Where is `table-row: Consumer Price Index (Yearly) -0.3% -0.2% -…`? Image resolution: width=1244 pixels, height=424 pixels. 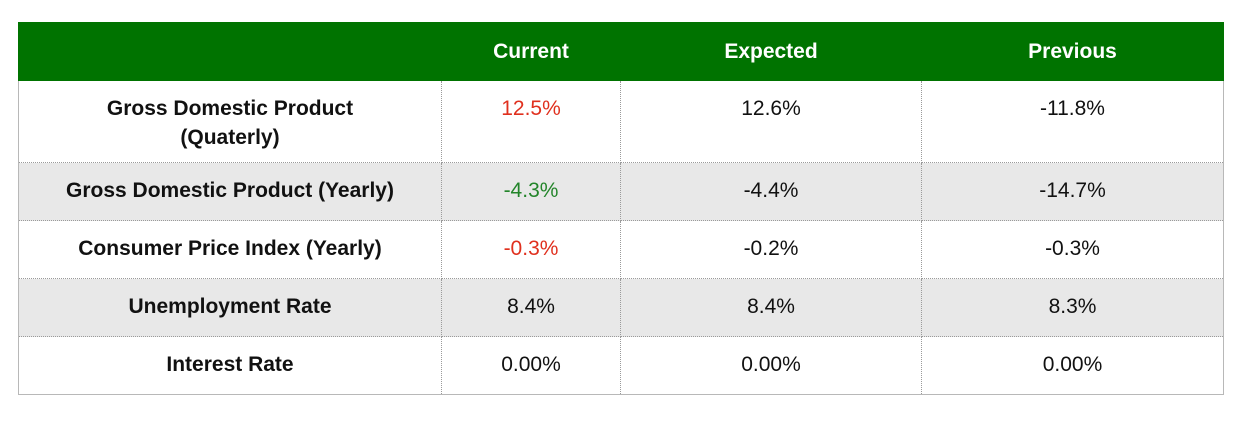
table-row: Consumer Price Index (Yearly) -0.3% -0.2% -… is located at coordinates (621, 249).